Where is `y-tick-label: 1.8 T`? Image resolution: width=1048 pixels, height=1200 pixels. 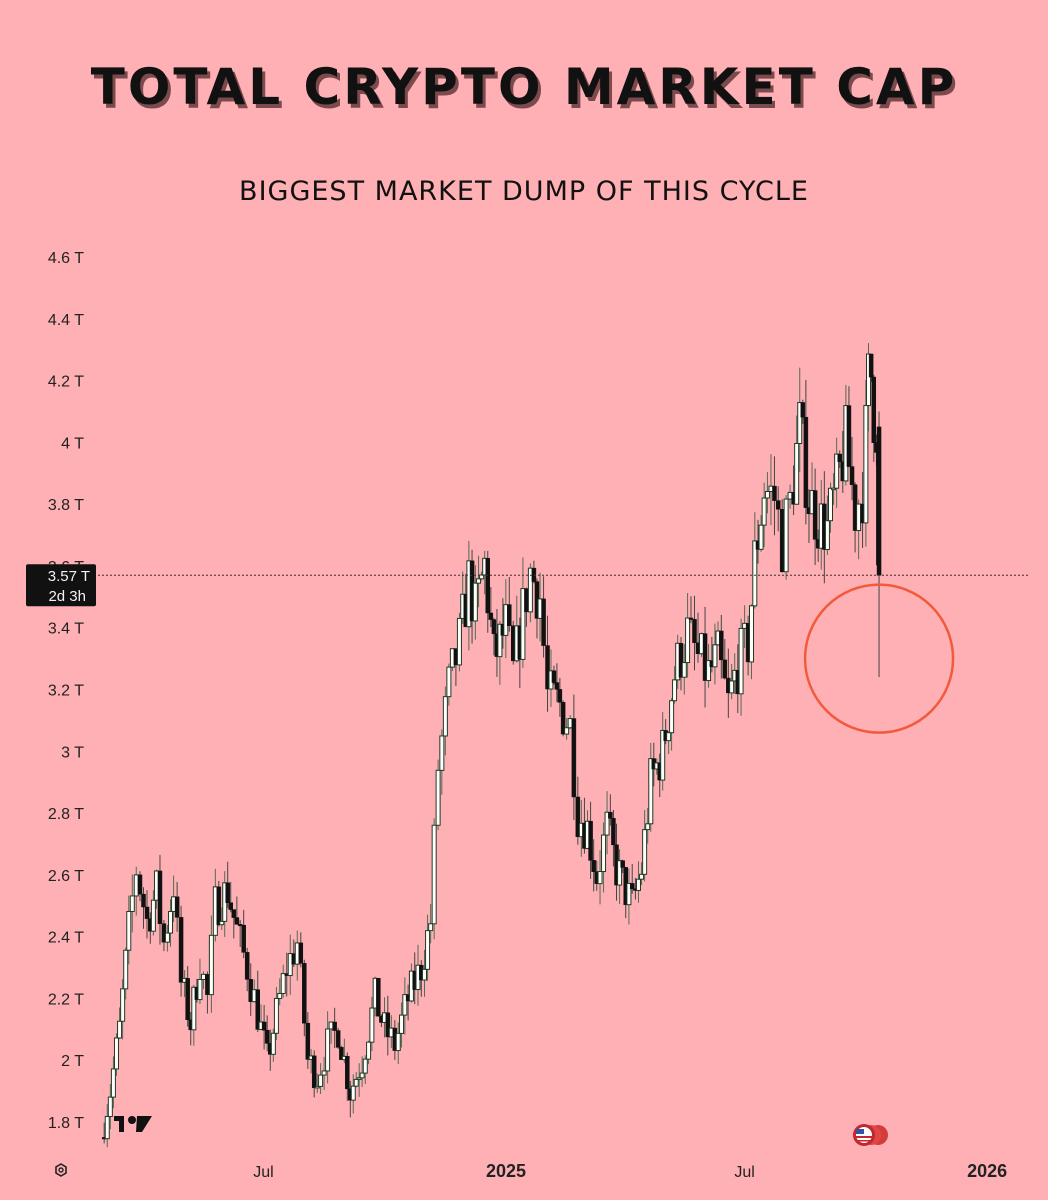 y-tick-label: 1.8 T is located at coordinates (66, 1123).